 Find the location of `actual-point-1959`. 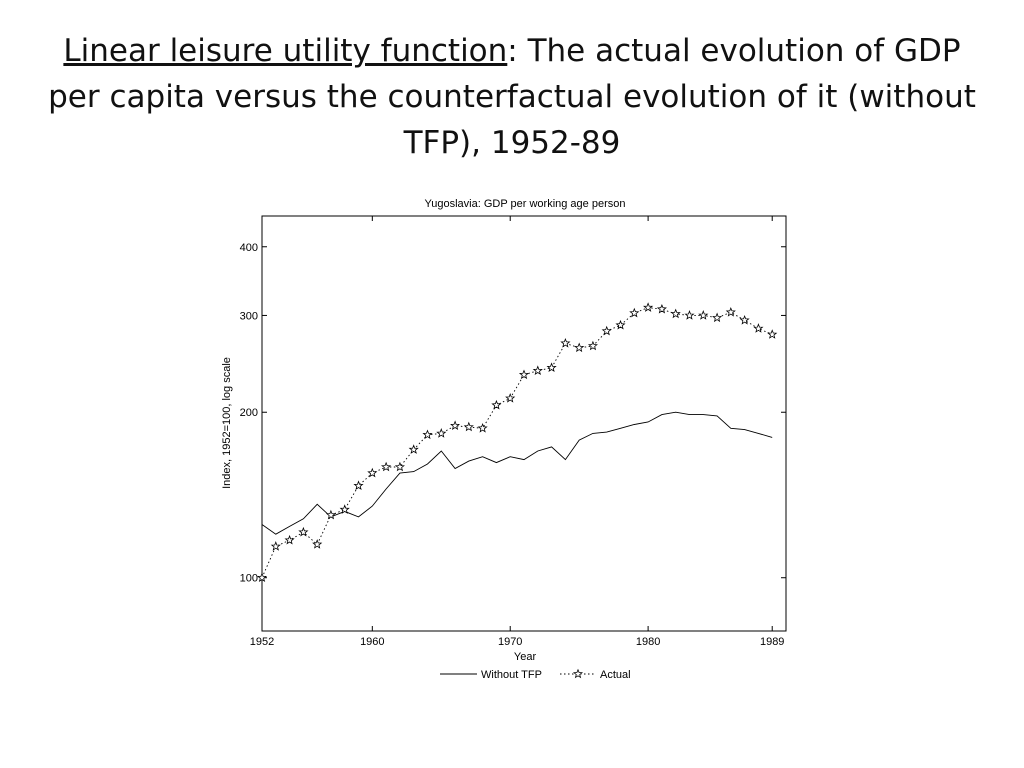

actual-point-1959 is located at coordinates (358, 485).